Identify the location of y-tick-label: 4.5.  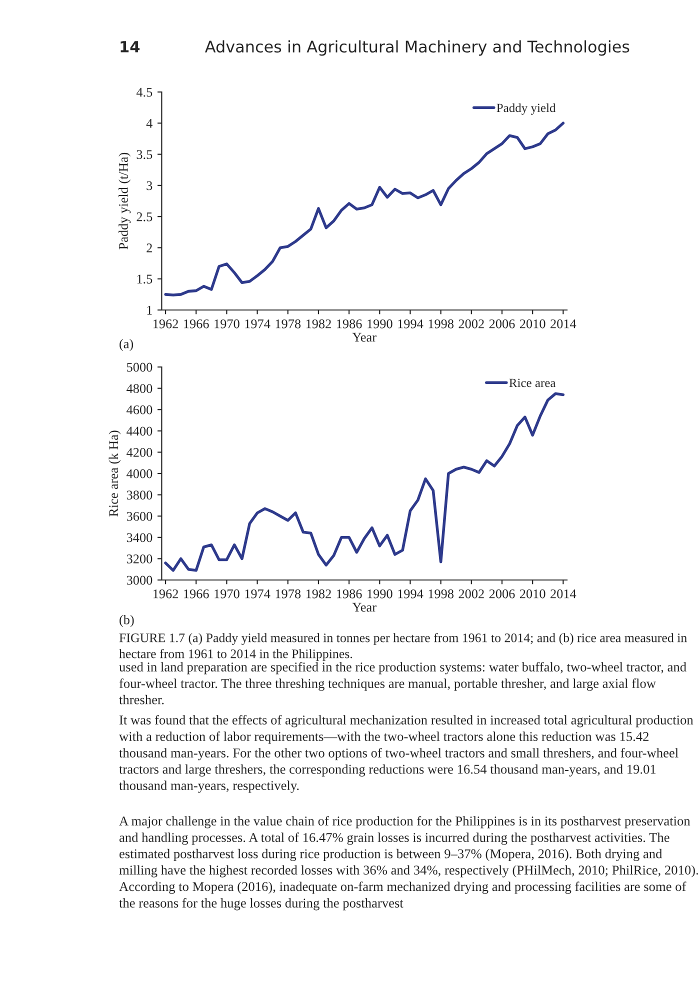
(144, 92).